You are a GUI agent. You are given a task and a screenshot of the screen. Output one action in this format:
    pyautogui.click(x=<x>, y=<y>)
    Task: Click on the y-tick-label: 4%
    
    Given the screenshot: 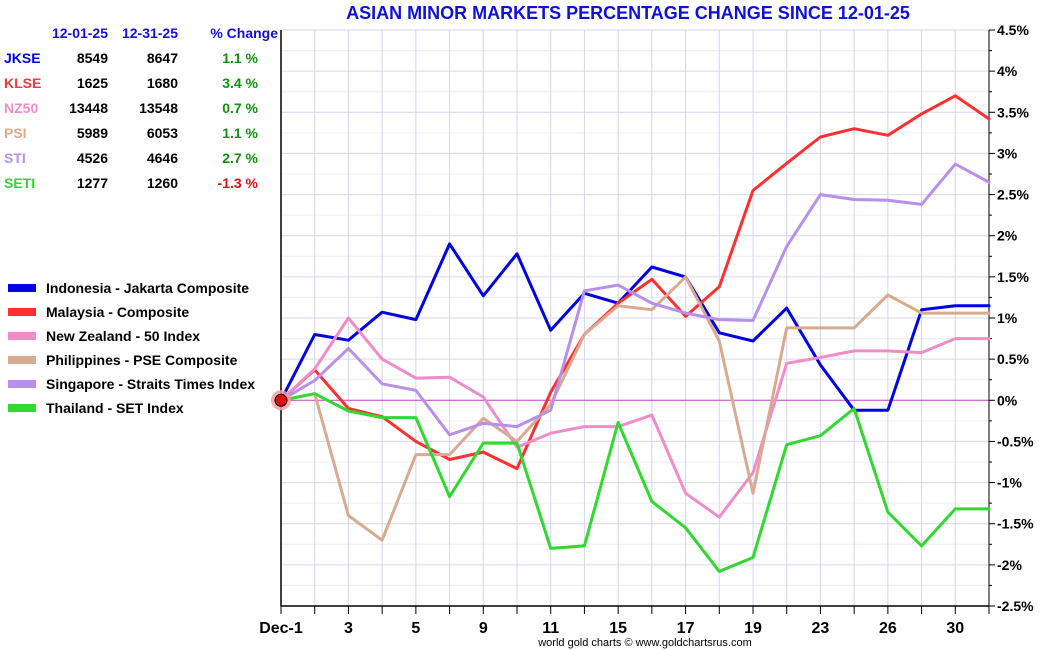 What is the action you would take?
    pyautogui.click(x=1007, y=71)
    